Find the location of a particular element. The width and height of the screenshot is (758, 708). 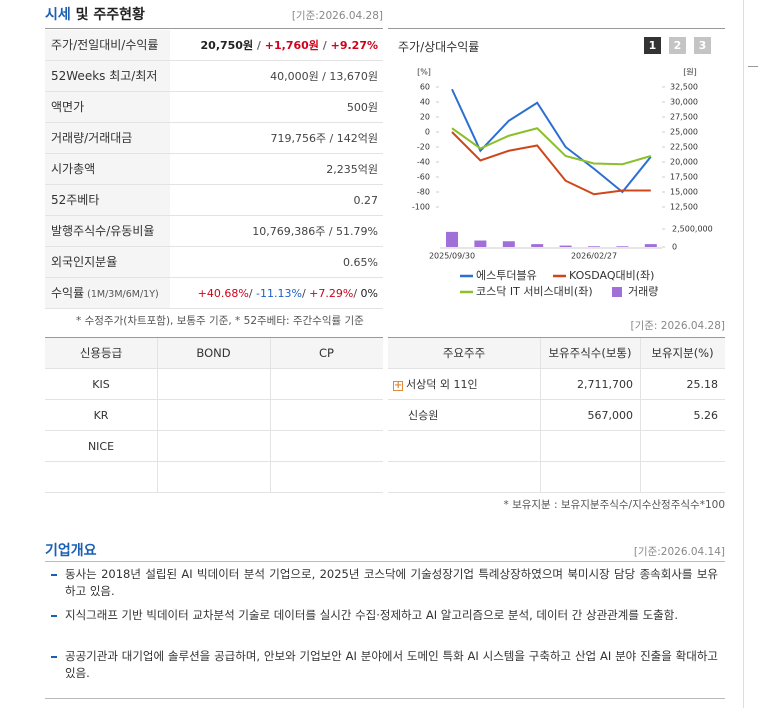

section-title: 시세 및 주주현황 is located at coordinates (95, 14).